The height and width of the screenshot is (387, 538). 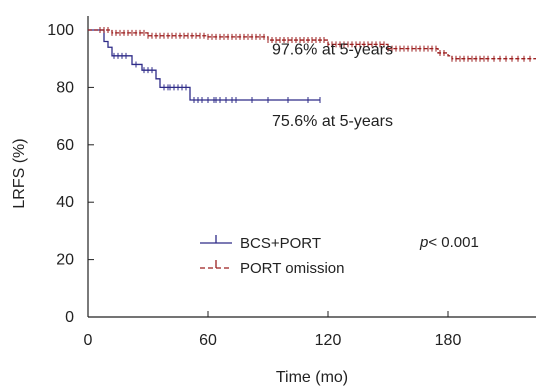 What do you see at coordinates (65, 202) in the screenshot?
I see `y-tick-label: 40` at bounding box center [65, 202].